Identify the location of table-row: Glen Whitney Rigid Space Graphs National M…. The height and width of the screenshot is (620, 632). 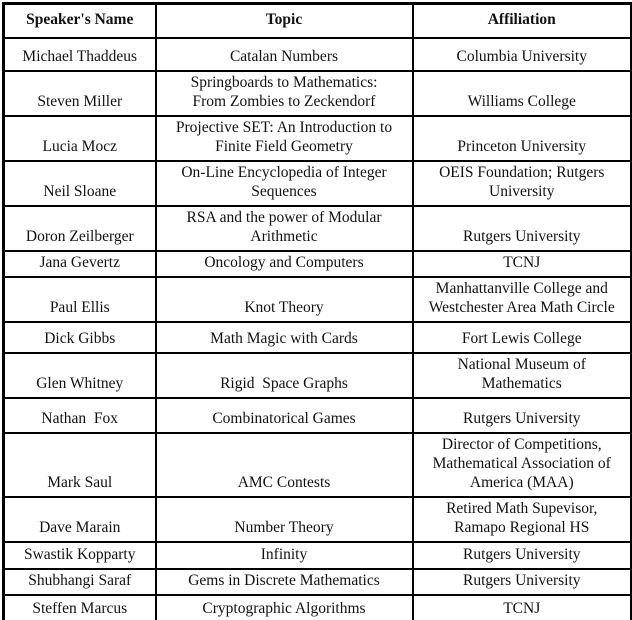
(317, 375).